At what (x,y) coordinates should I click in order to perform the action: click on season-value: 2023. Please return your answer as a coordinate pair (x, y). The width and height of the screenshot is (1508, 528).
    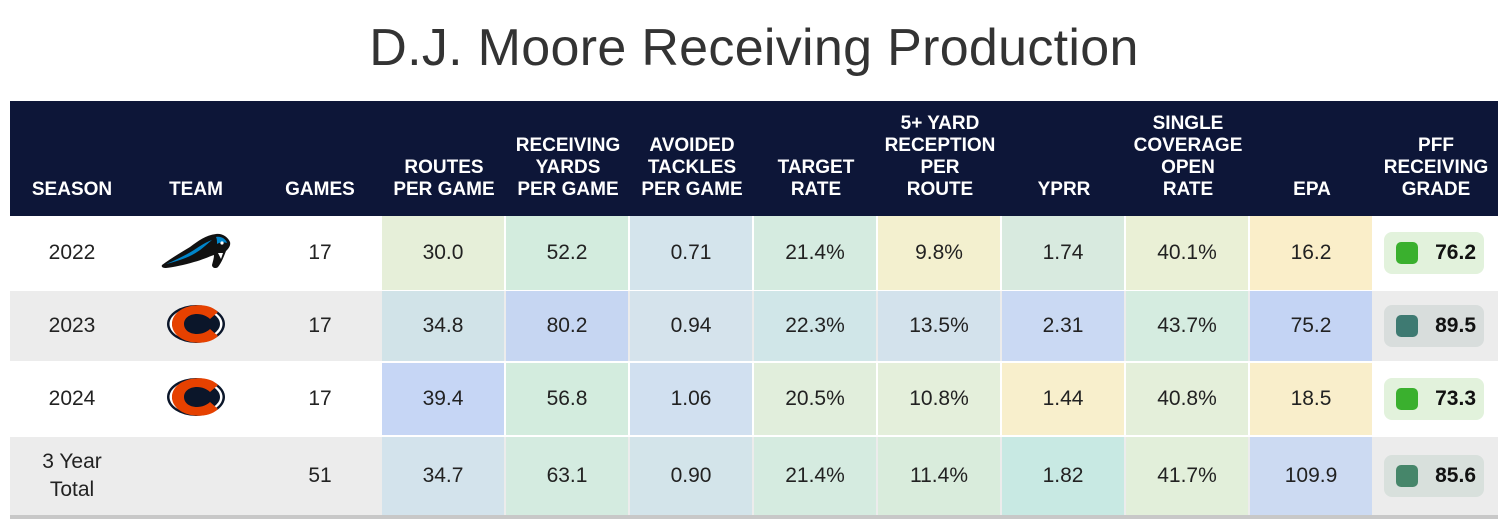
    Looking at the image, I should click on (72, 325).